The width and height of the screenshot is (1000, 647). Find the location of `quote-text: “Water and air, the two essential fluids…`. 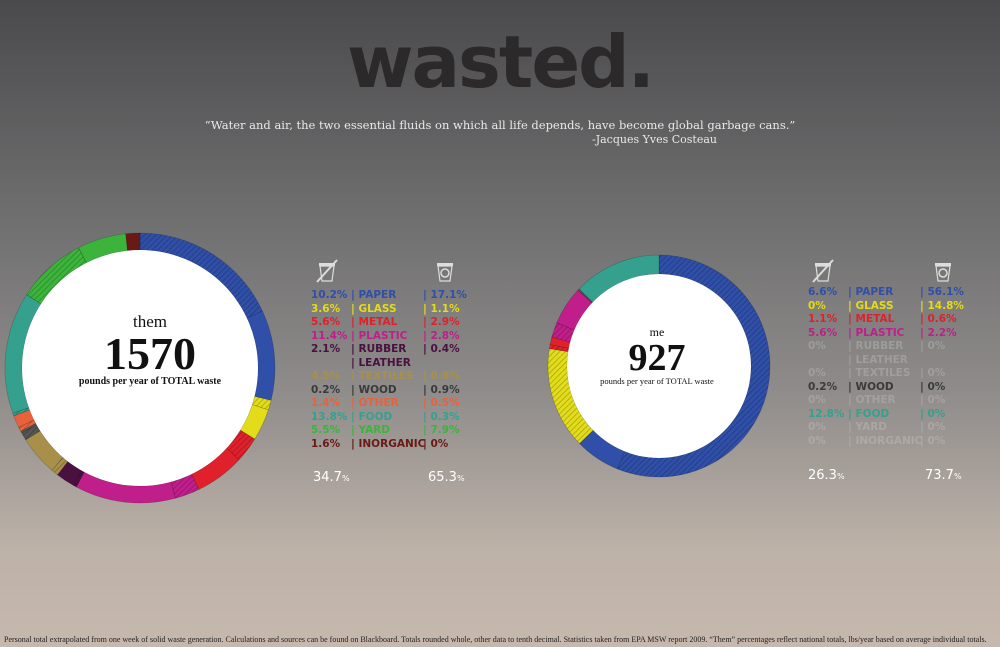

quote-text: “Water and air, the two essential fluids… is located at coordinates (500, 125).